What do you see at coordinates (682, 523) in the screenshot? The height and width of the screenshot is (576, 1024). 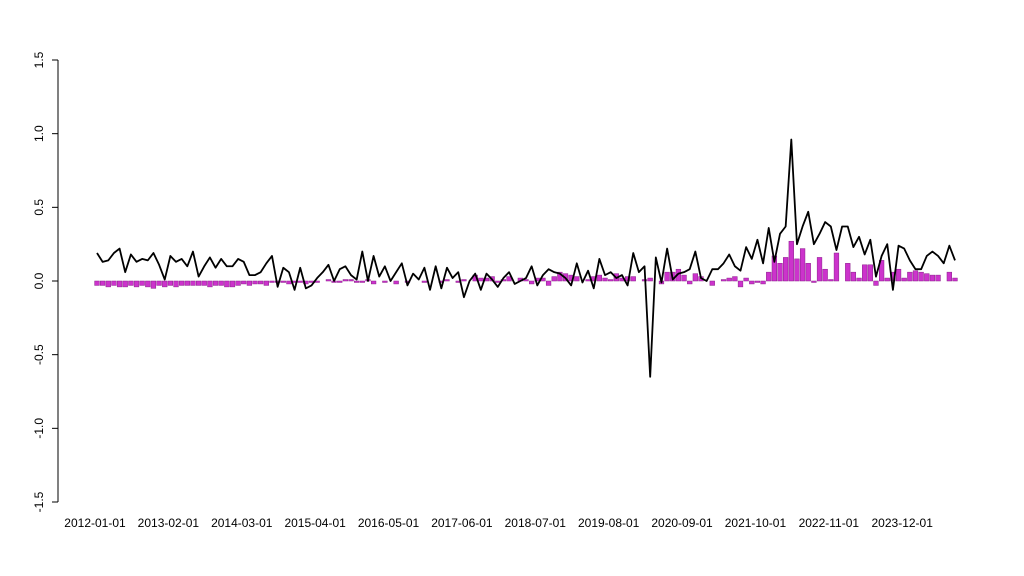 I see `x-tick-label: 2020-09-01` at bounding box center [682, 523].